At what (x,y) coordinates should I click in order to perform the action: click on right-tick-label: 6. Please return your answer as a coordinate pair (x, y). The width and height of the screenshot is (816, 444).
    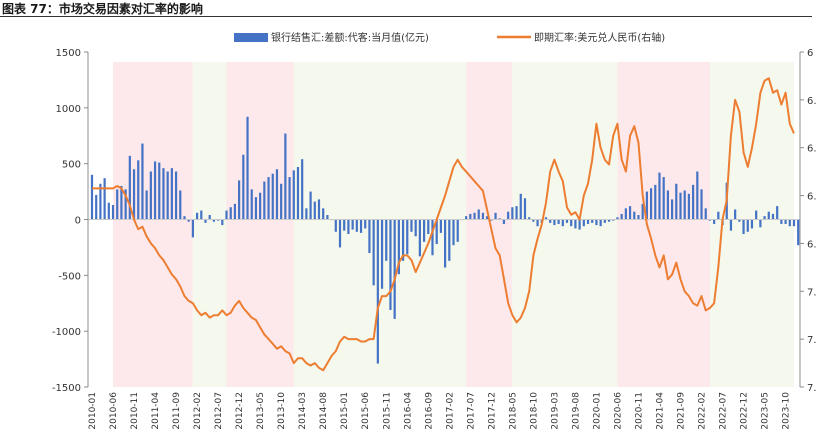
    Looking at the image, I should click on (810, 53).